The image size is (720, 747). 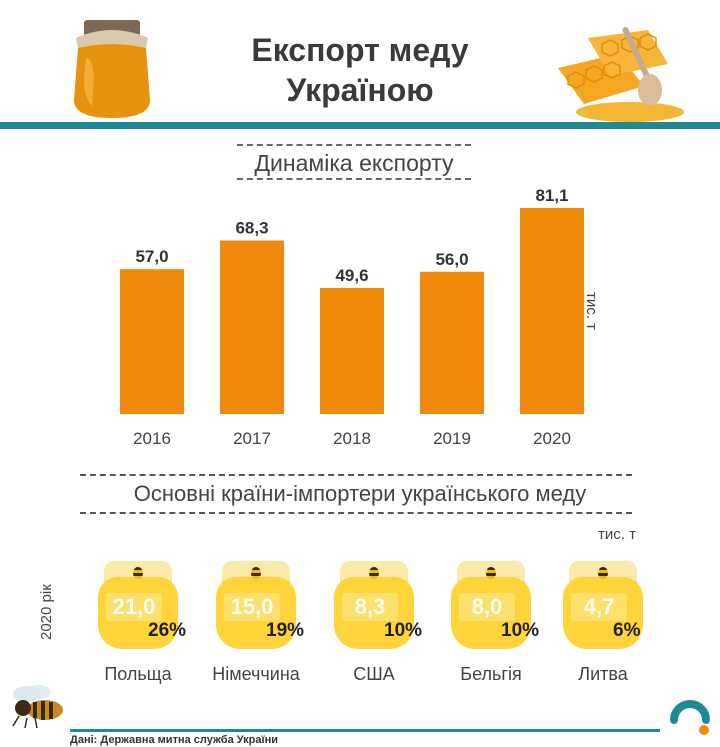 I want to click on bar-value-label: 81,1, so click(x=551, y=195).